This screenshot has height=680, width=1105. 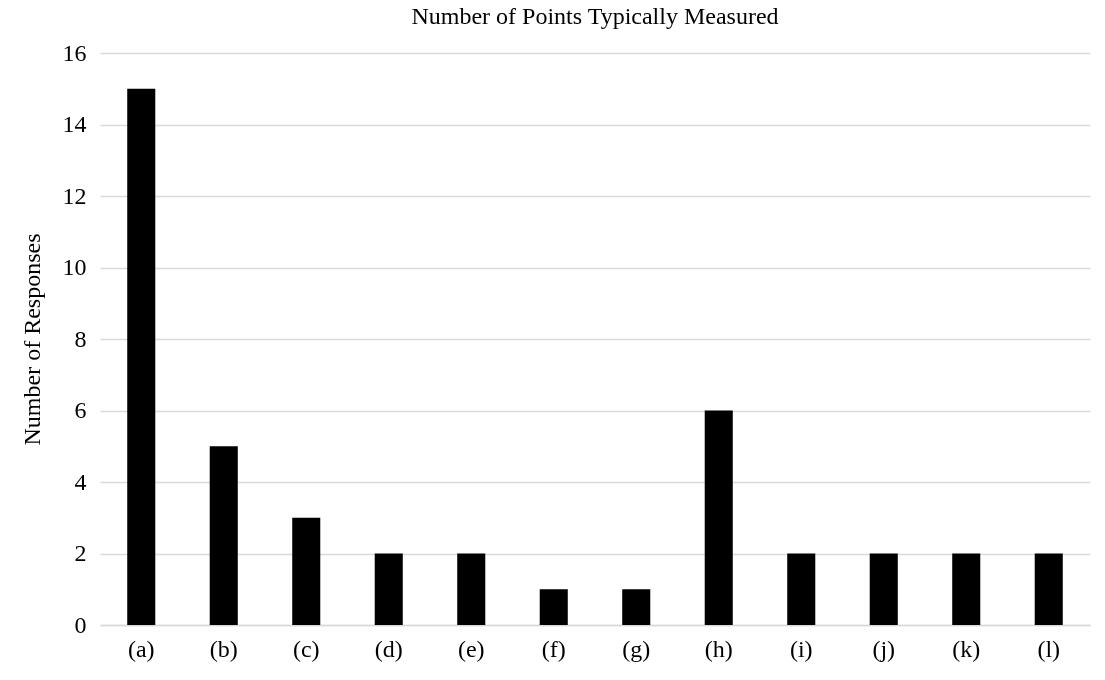 What do you see at coordinates (80, 410) in the screenshot?
I see `y-tick-label: 6` at bounding box center [80, 410].